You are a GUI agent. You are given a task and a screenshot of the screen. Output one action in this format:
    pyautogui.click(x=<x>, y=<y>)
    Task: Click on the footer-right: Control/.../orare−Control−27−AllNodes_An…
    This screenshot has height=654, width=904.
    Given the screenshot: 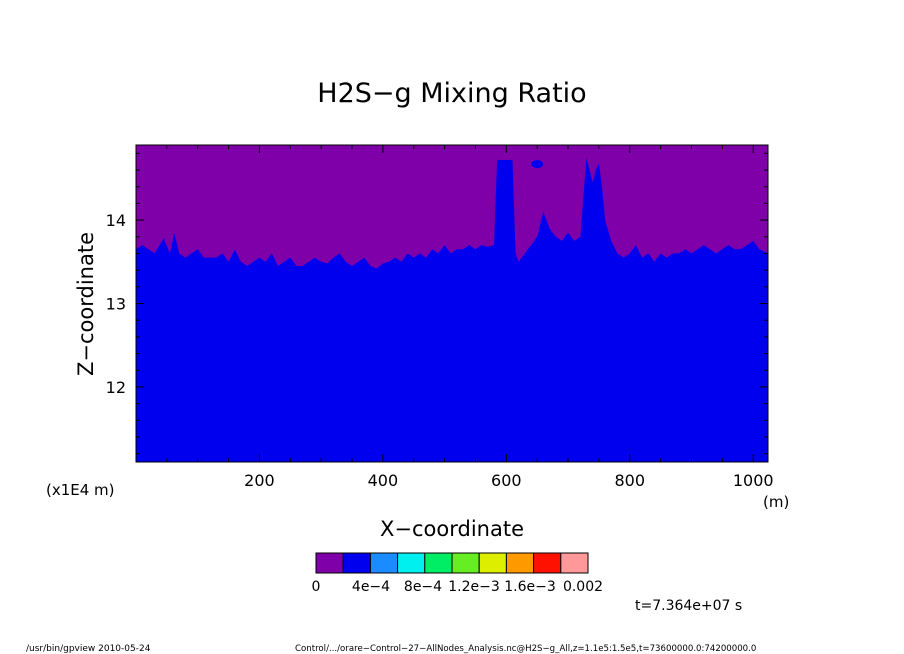 What is the action you would take?
    pyautogui.click(x=525, y=649)
    